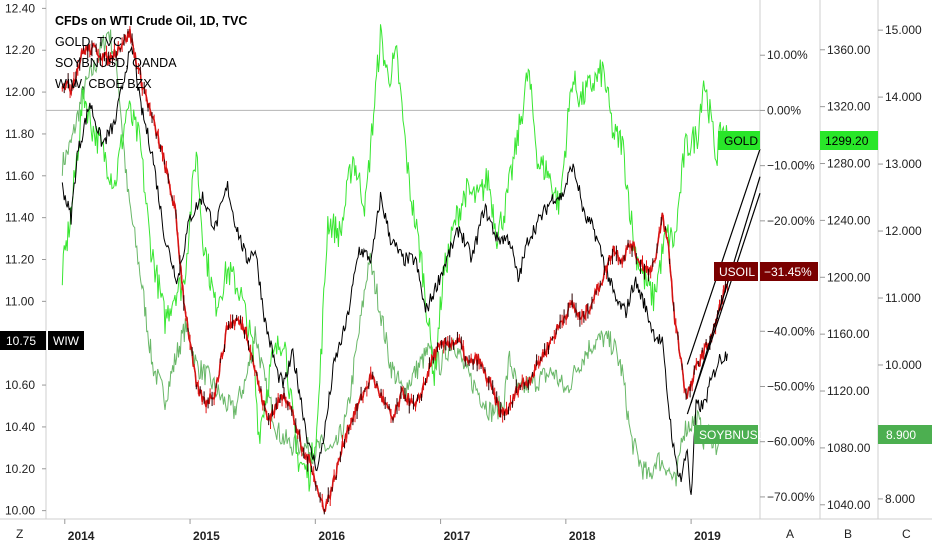 This screenshot has width=932, height=550. Describe the element at coordinates (791, 331) in the screenshot. I see `axis-a-tick-label: −40.00%` at that location.